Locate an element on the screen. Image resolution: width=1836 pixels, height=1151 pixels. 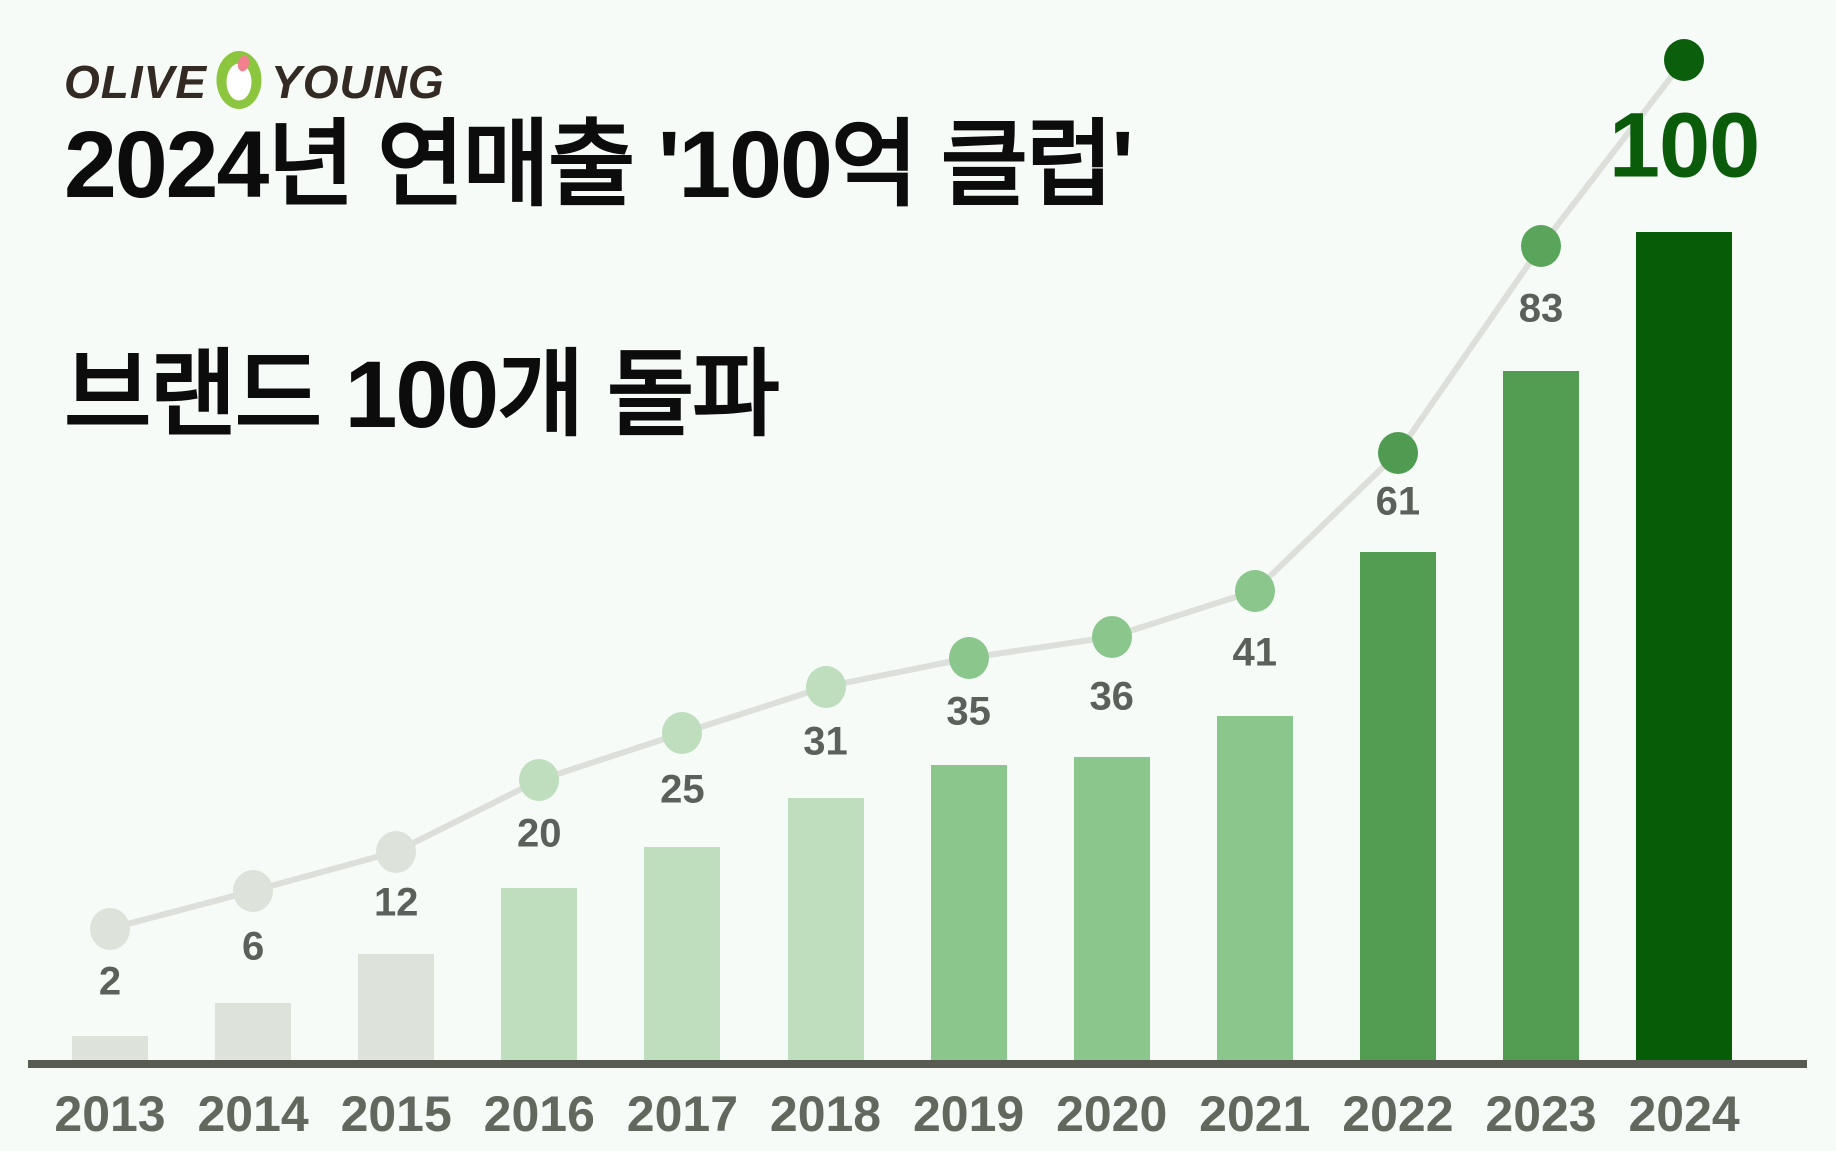
trend-dot-2015 is located at coordinates (396, 851).